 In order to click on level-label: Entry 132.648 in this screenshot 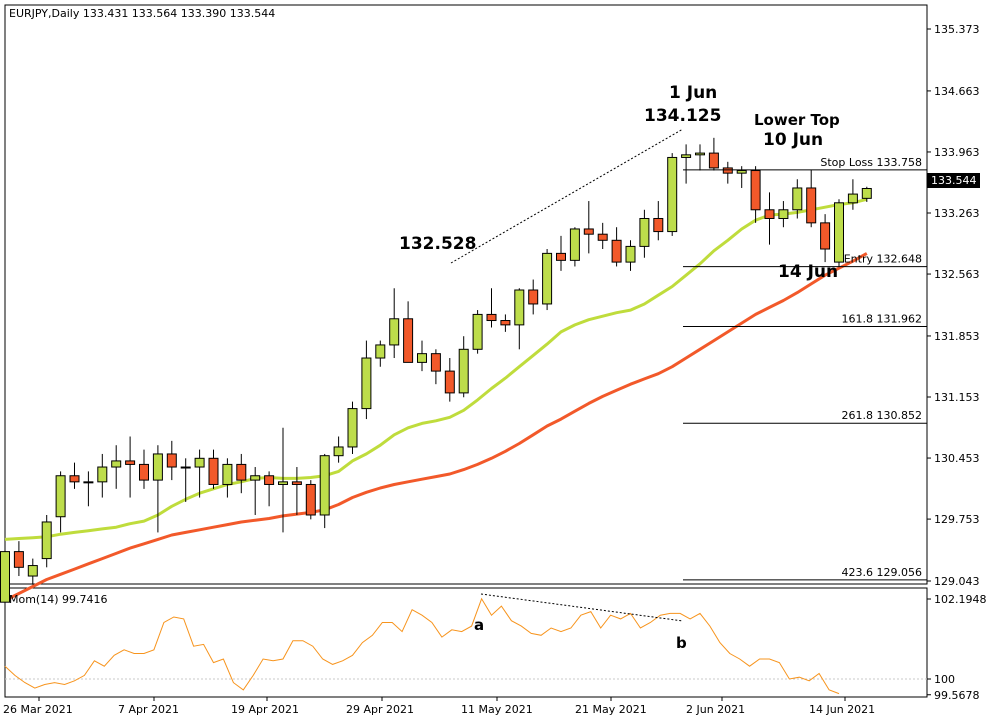, I will do `click(883, 259)`.